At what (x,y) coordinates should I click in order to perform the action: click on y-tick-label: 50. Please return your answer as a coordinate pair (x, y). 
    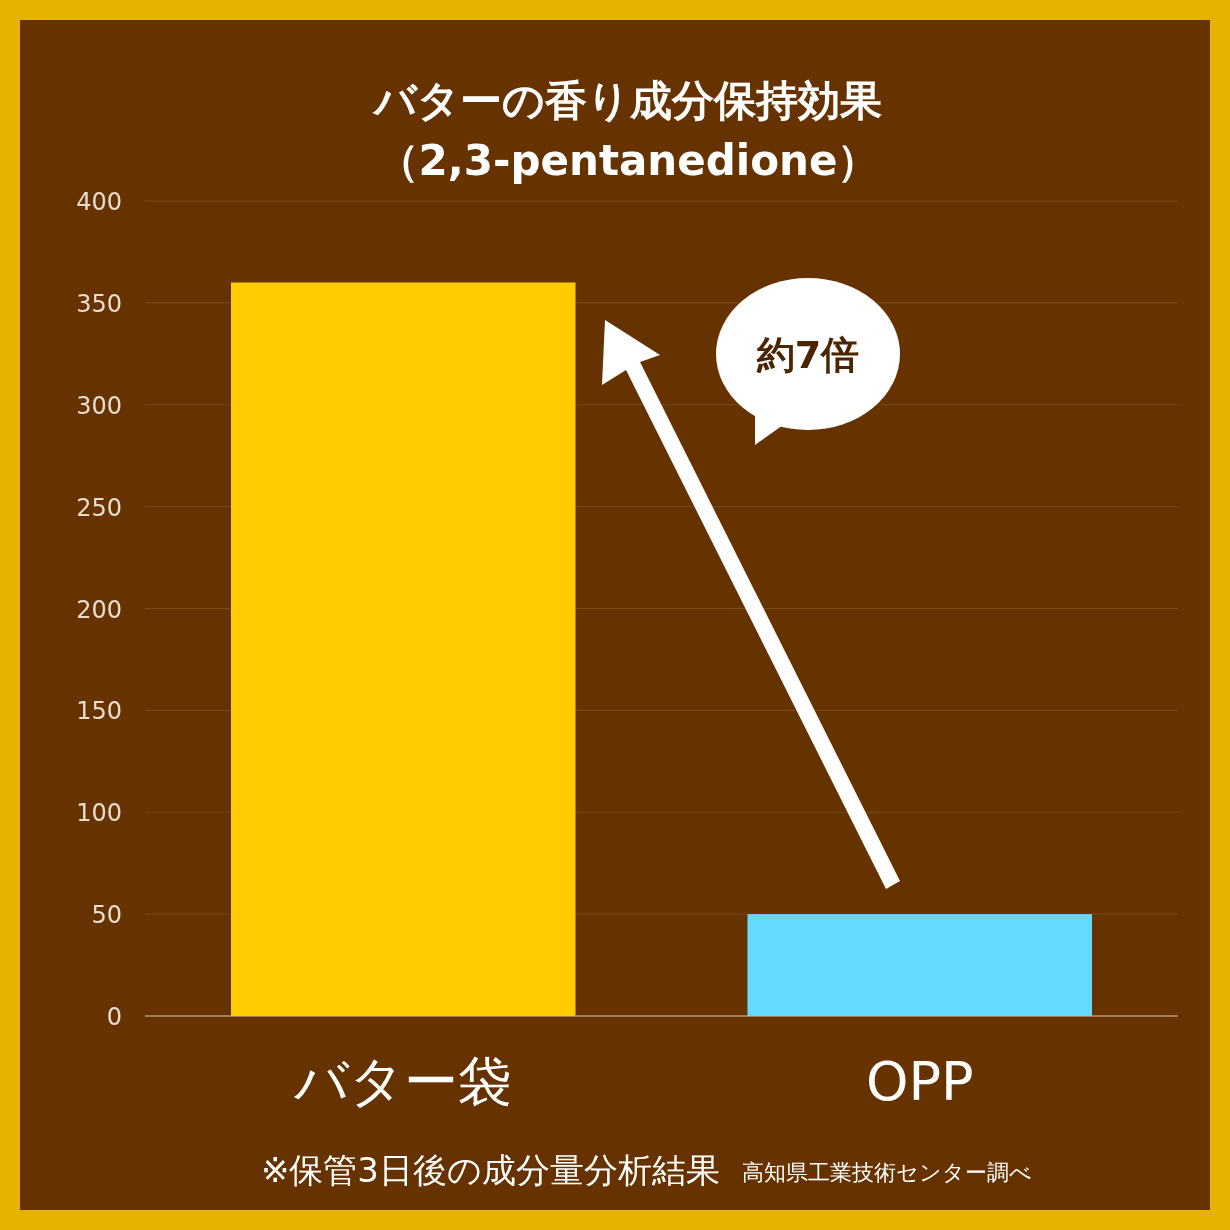
    Looking at the image, I should click on (106, 915).